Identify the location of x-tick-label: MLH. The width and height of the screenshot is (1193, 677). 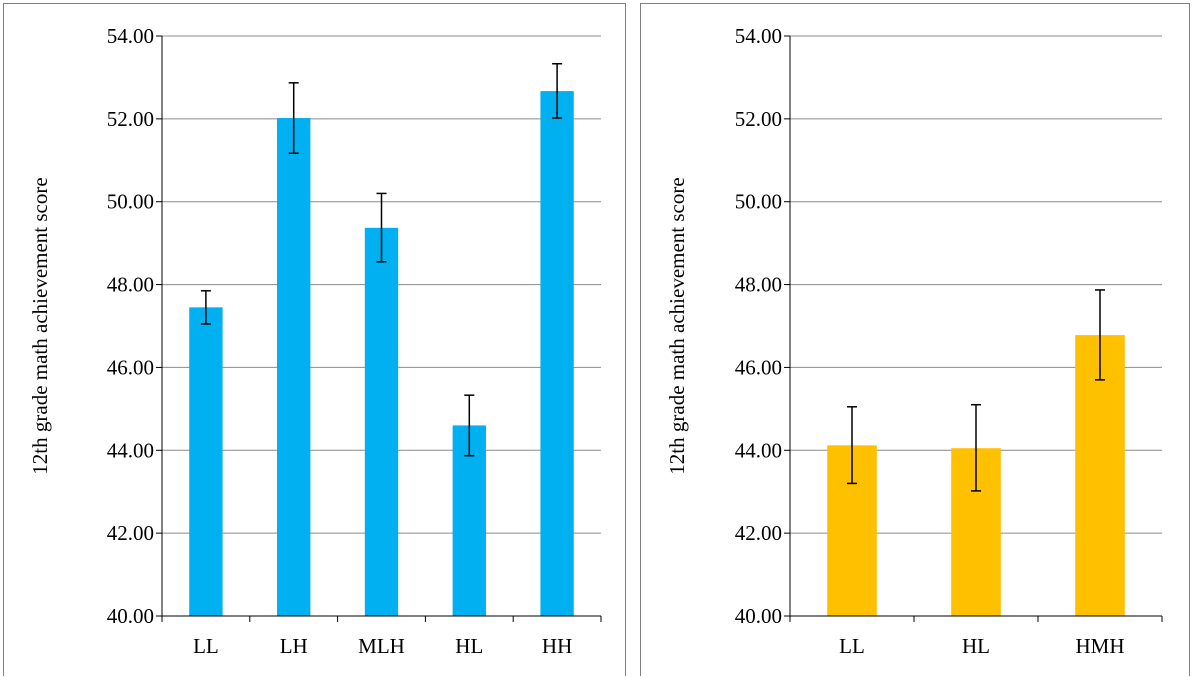
(381, 646).